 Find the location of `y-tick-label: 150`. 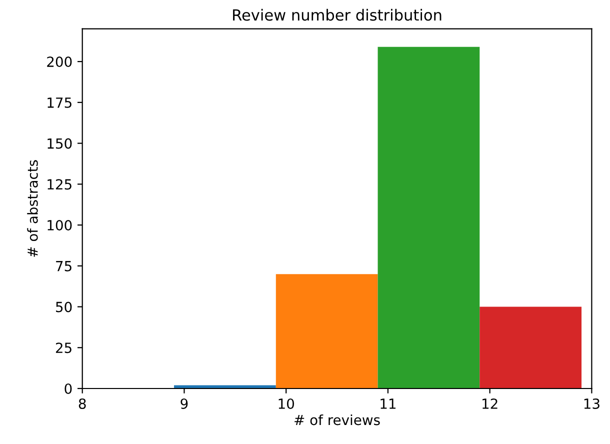

y-tick-label: 150 is located at coordinates (60, 143).